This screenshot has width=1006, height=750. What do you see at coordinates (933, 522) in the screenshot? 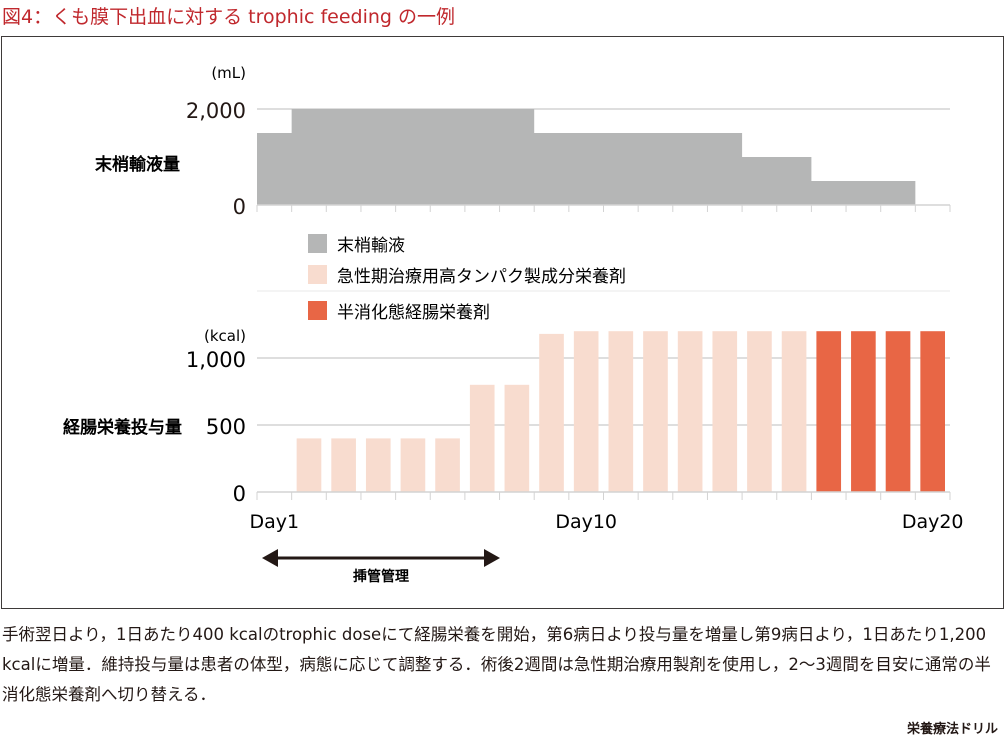
I see `x-tick-label: Day20` at bounding box center [933, 522].